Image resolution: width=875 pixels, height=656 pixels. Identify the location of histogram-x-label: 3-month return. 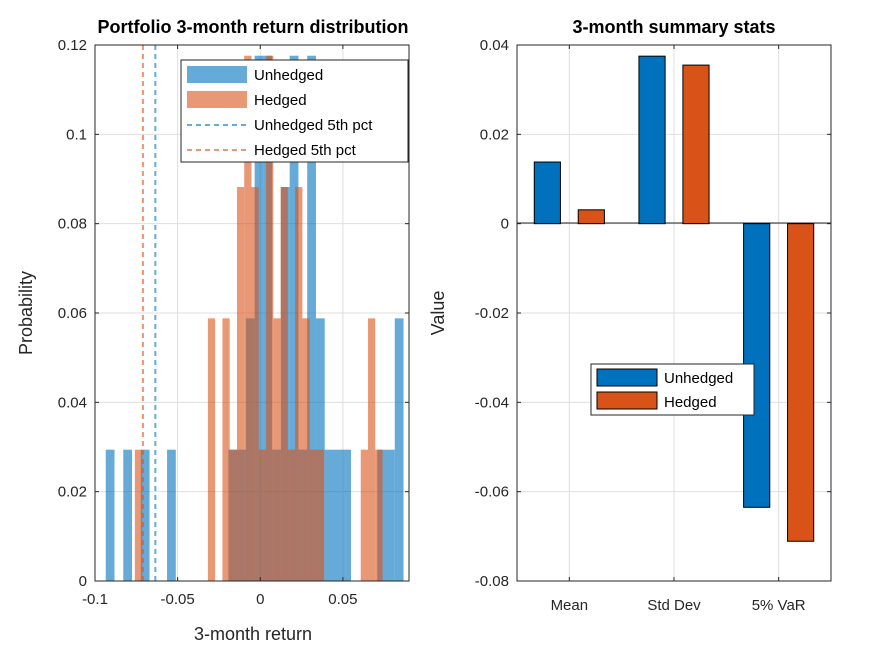
(253, 634).